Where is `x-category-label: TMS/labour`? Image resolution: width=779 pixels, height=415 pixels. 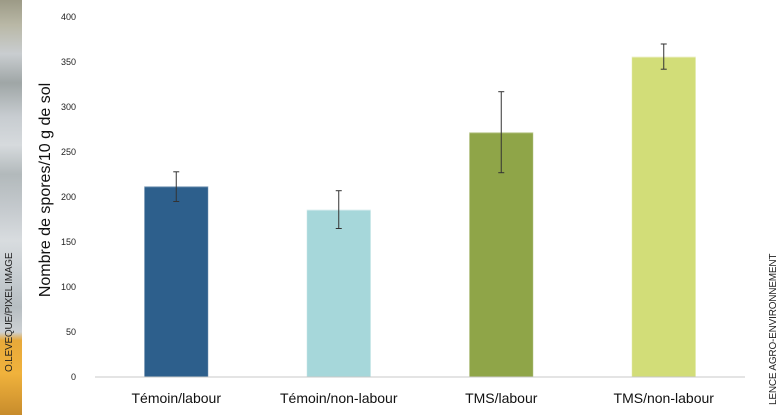
x-category-label: TMS/labour is located at coordinates (501, 398).